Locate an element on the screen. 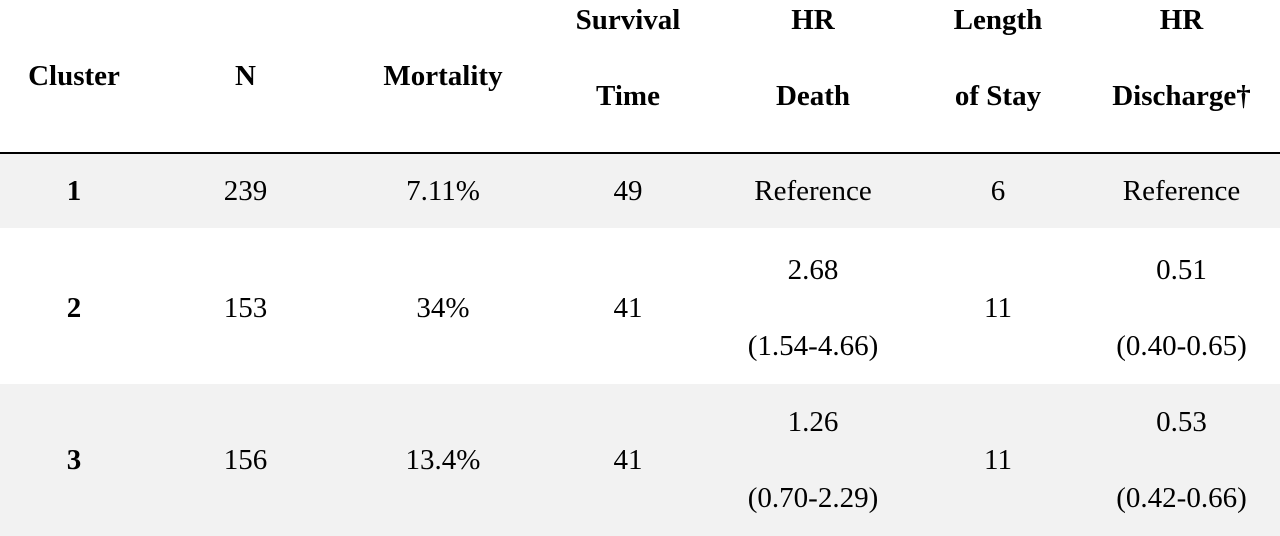  cell-hr-death: 2.68 (1.54-4.66) is located at coordinates (813, 308).